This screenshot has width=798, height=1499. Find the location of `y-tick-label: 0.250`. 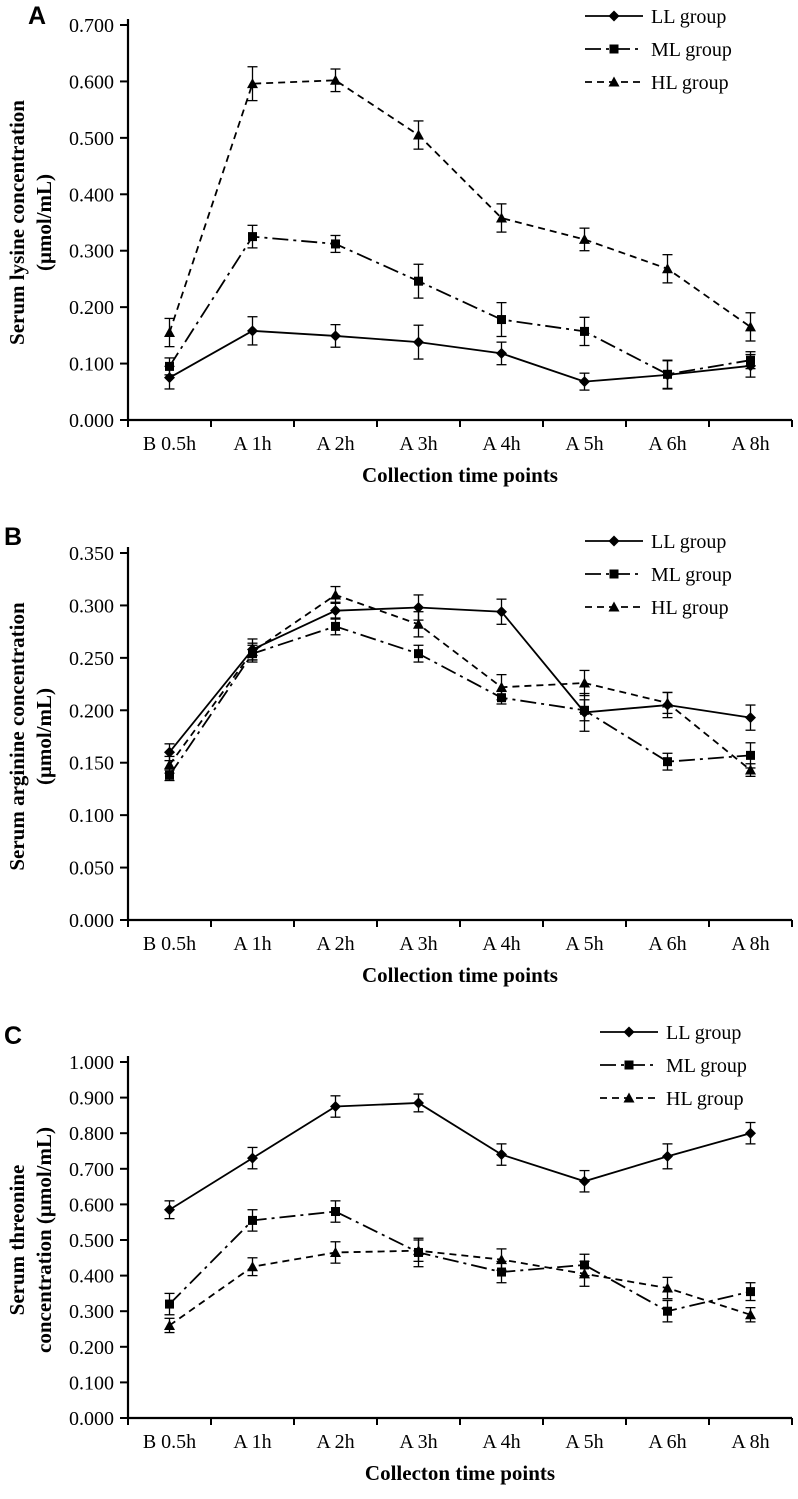

y-tick-label: 0.250 is located at coordinates (91, 659).